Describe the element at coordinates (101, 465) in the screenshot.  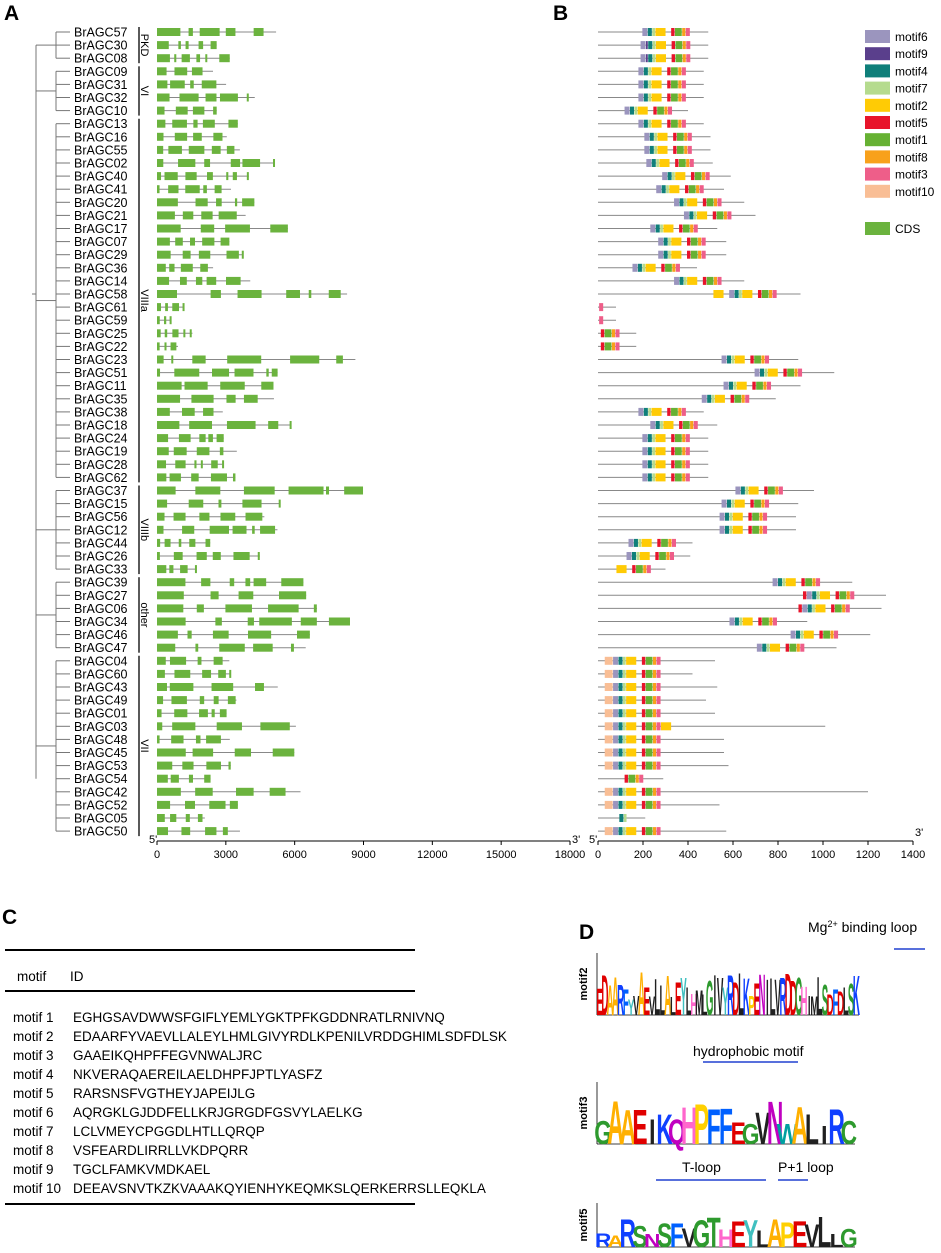
I see `gene-label: BrAGC28` at that location.